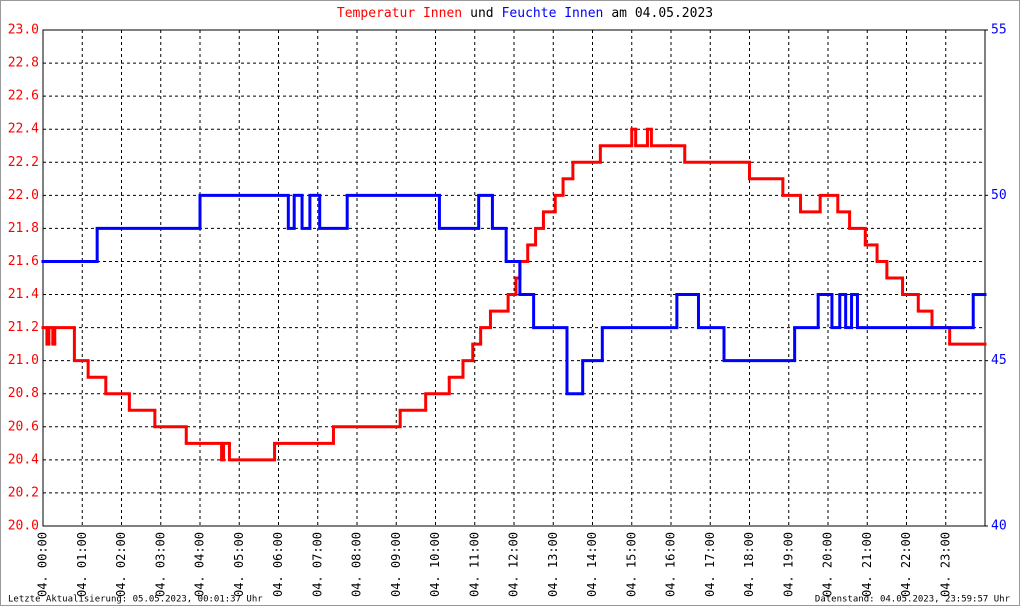 The image size is (1020, 606). What do you see at coordinates (239, 564) in the screenshot?
I see `x-tick-label: 04. 05:00` at bounding box center [239, 564].